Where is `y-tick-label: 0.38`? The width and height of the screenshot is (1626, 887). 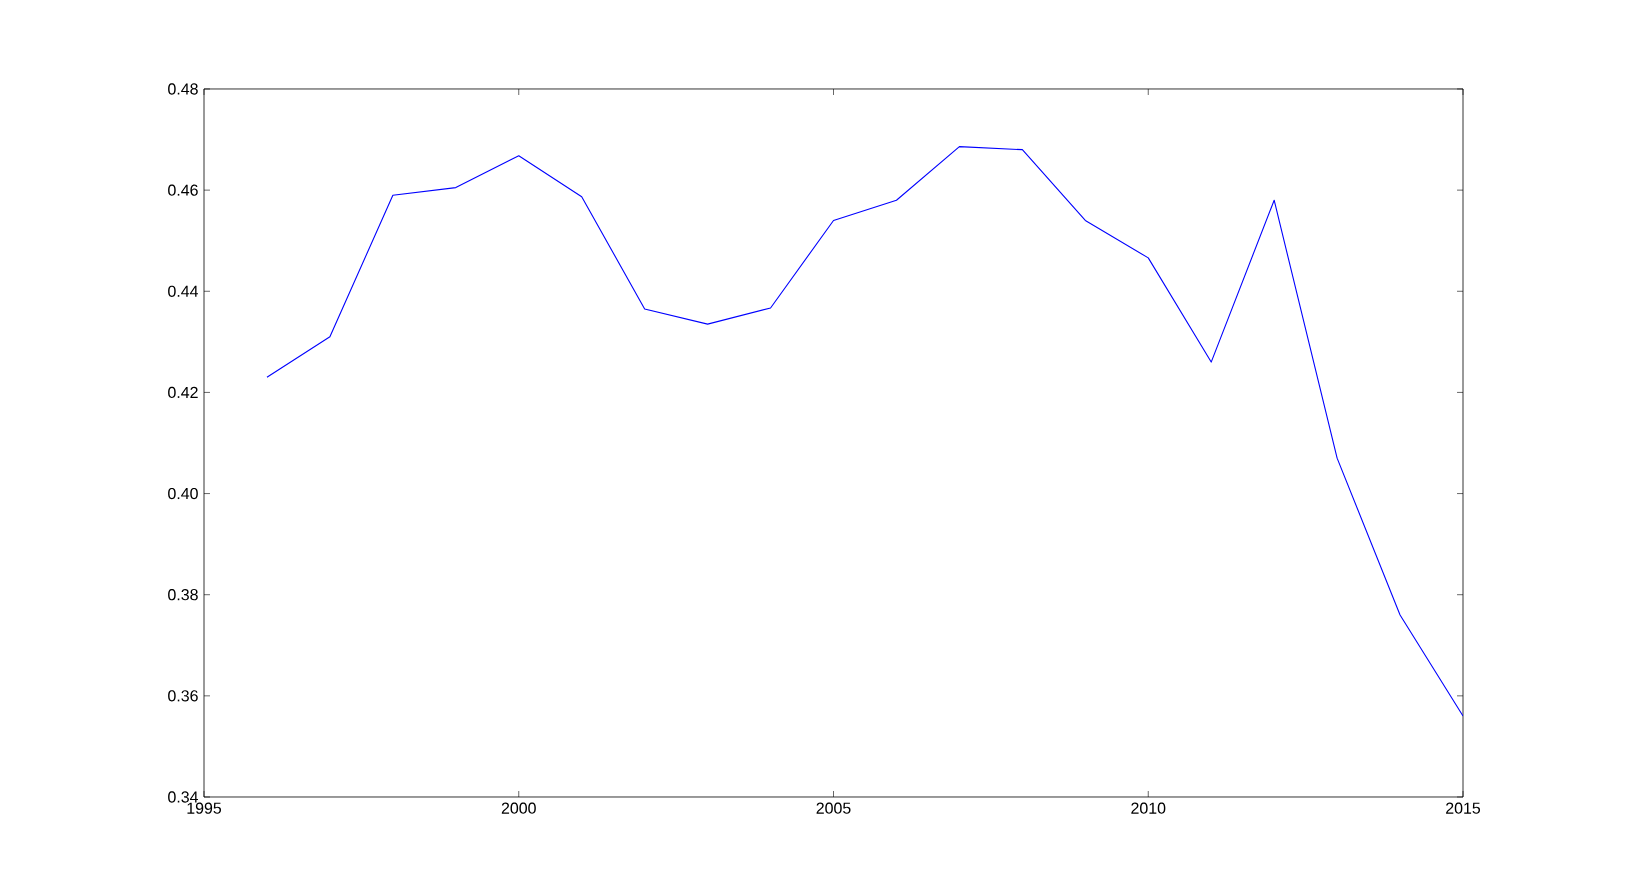
y-tick-label: 0.38 is located at coordinates (183, 595).